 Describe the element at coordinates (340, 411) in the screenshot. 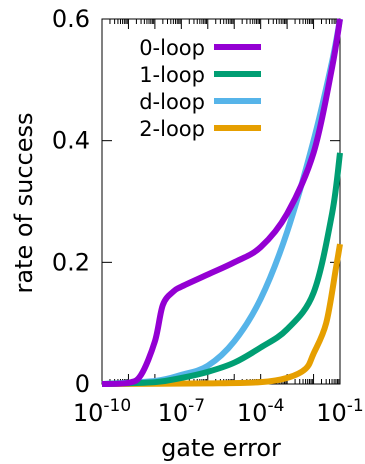

I see `x-tick-label: 10⁻¹` at that location.